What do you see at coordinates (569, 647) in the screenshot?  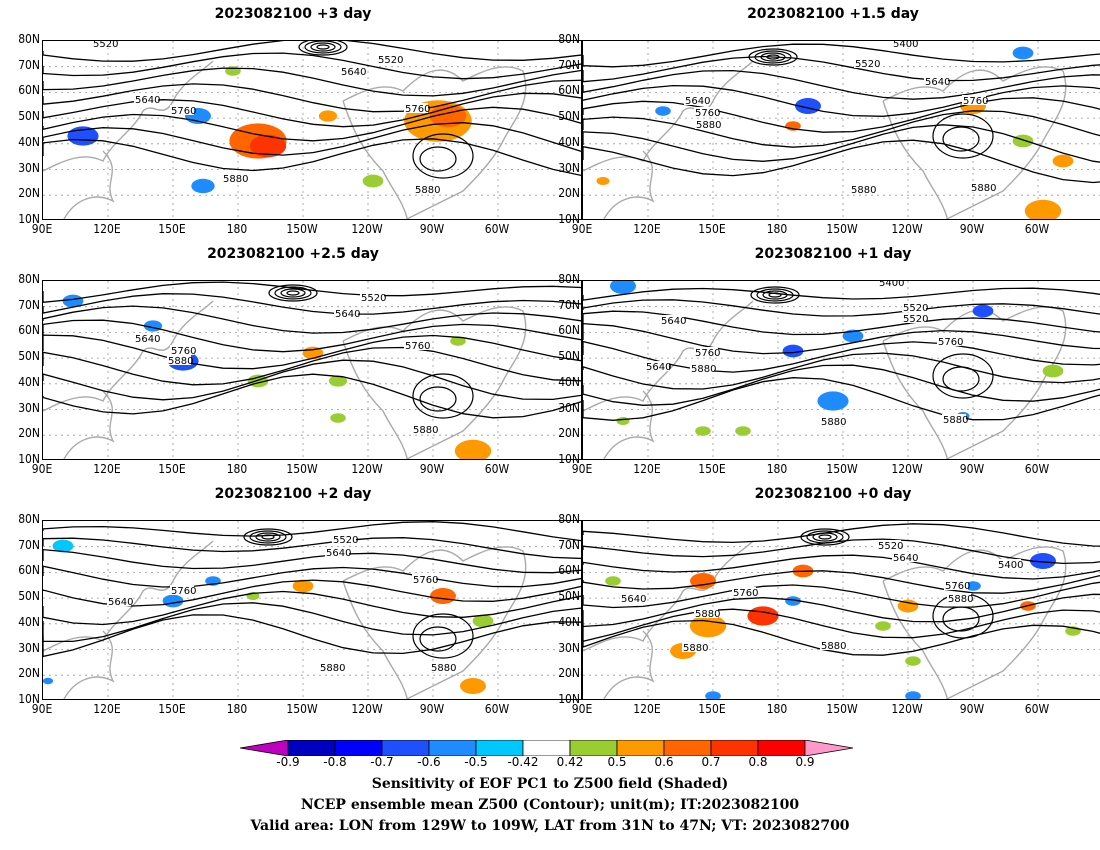 I see `lat-tick-label: 30N` at bounding box center [569, 647].